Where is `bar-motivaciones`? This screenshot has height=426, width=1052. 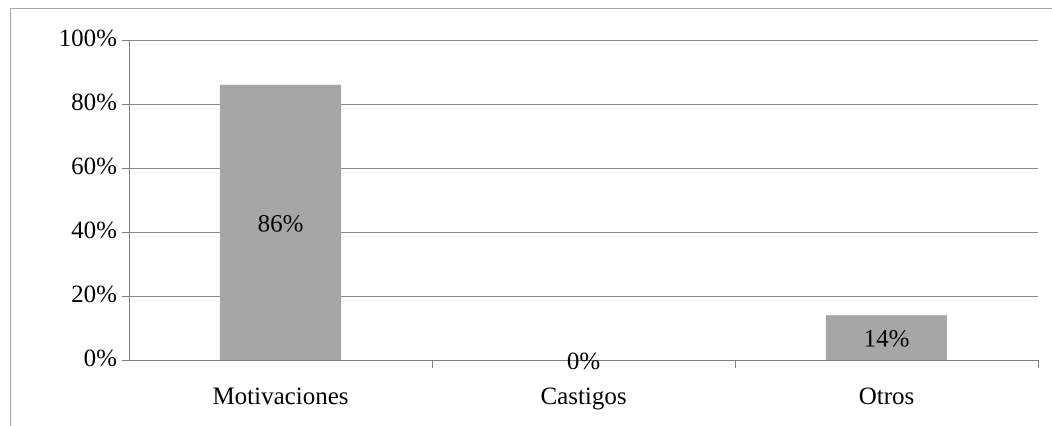
bar-motivaciones is located at coordinates (280, 222).